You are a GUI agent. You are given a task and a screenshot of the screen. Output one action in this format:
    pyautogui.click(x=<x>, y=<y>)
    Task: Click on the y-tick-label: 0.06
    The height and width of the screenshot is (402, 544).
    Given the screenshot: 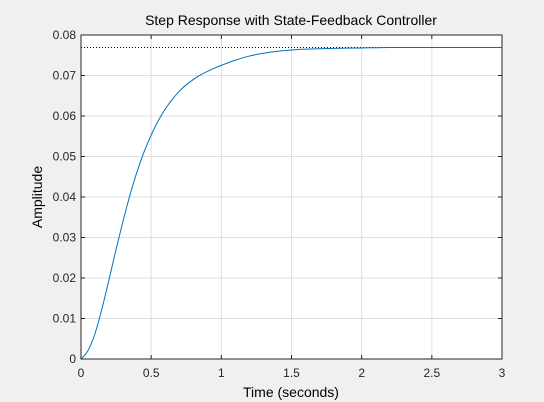 What is the action you would take?
    pyautogui.click(x=65, y=116)
    